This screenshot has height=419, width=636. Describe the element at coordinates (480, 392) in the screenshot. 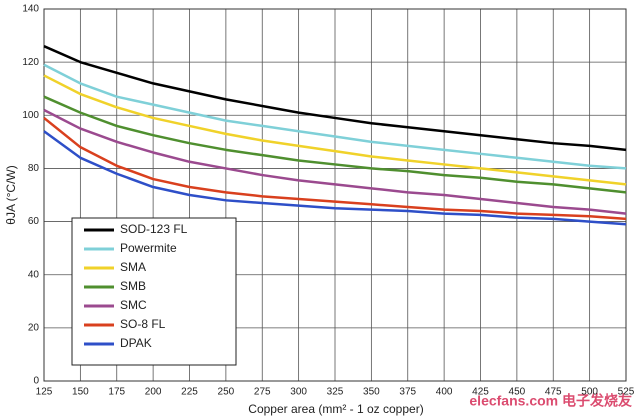

I see `x-tick-label: 425` at that location.